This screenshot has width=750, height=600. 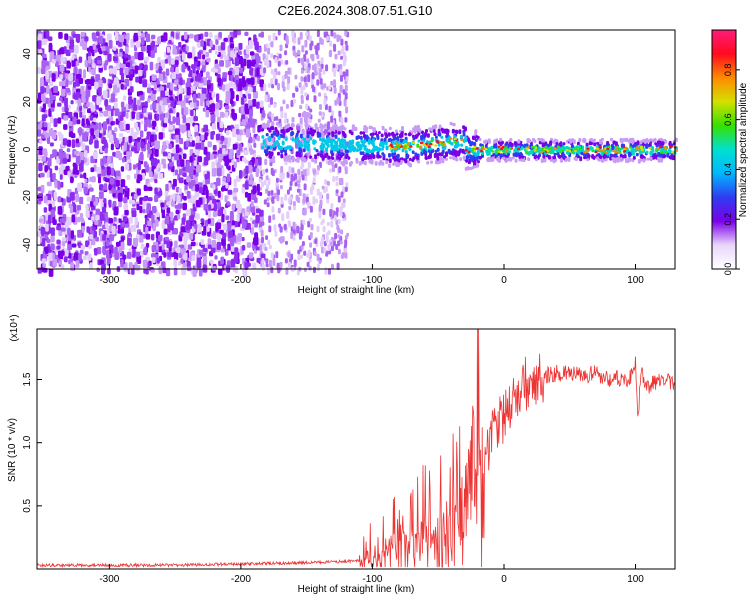 I want to click on snr-x-label: Height of straight line (km), so click(x=356, y=589).